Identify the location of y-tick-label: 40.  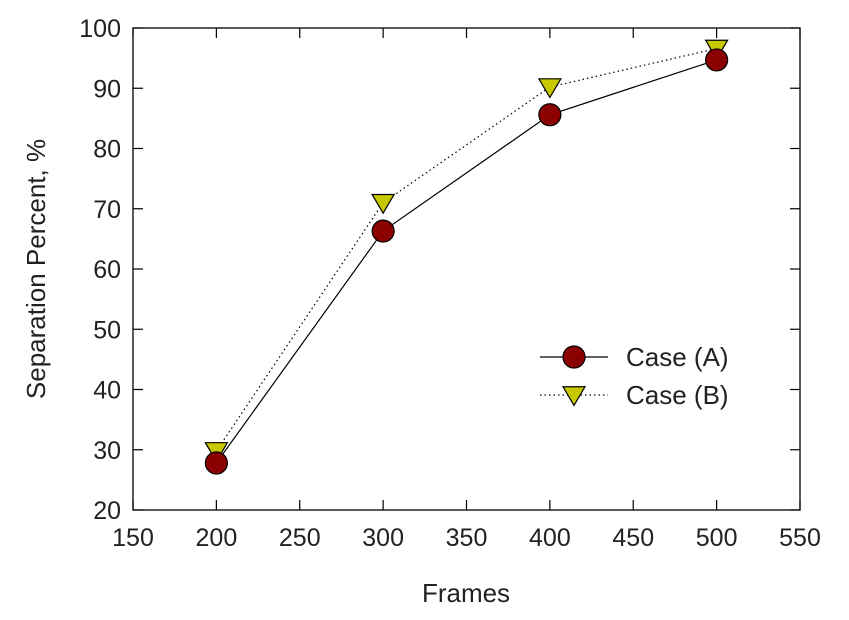
(107, 391).